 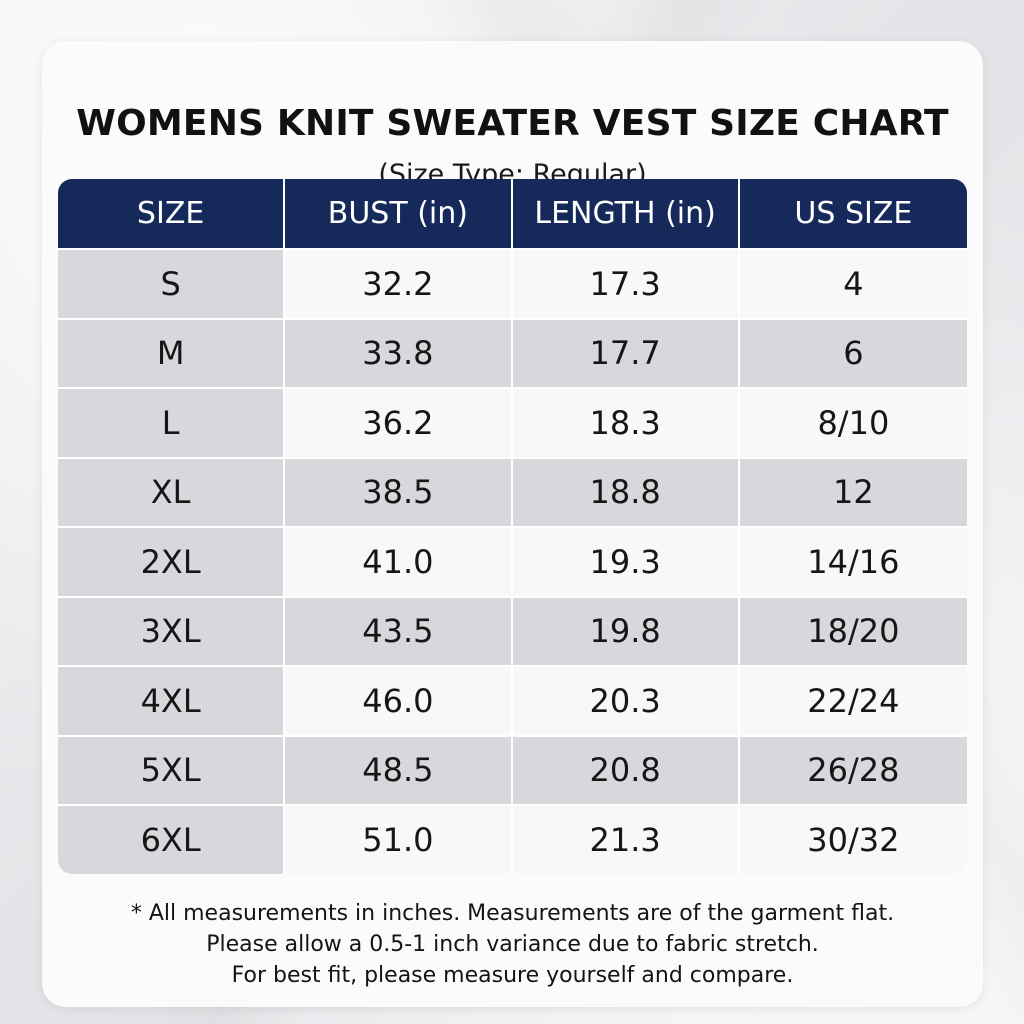 I want to click on table-row: 3XL 43.5 19.8 18/20, so click(x=512, y=630).